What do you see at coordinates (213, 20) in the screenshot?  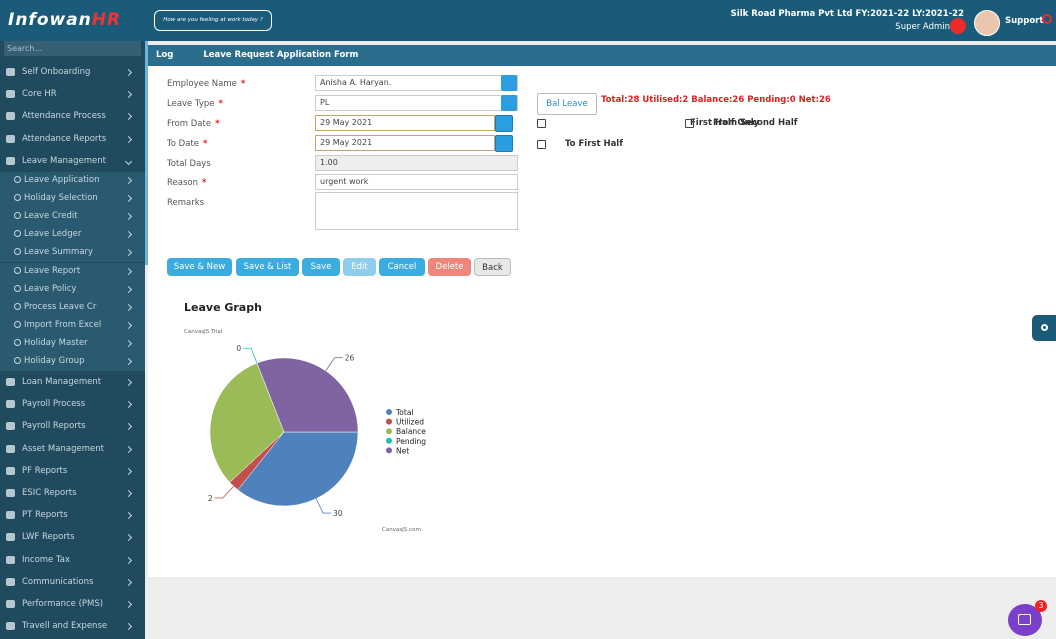 I see `mood-button: How are you feeling at work today ?` at bounding box center [213, 20].